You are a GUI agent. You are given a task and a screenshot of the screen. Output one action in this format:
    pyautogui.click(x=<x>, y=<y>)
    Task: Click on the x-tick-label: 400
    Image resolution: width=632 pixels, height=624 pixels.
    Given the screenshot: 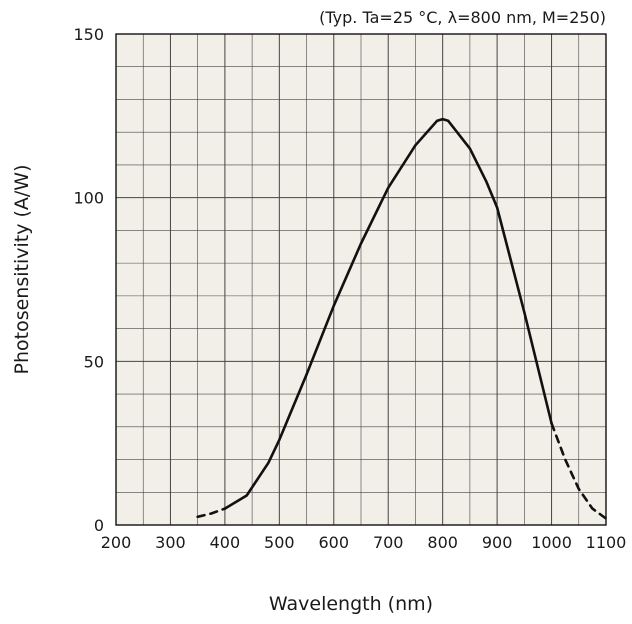 What is the action you would take?
    pyautogui.click(x=225, y=542)
    